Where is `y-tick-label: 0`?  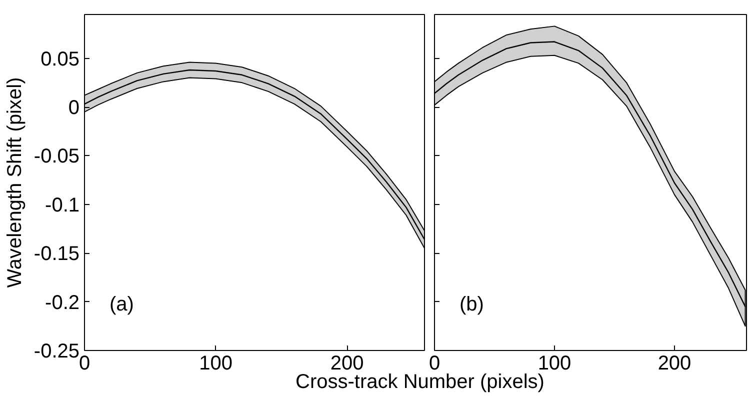
y-tick-label: 0 is located at coordinates (74, 108).